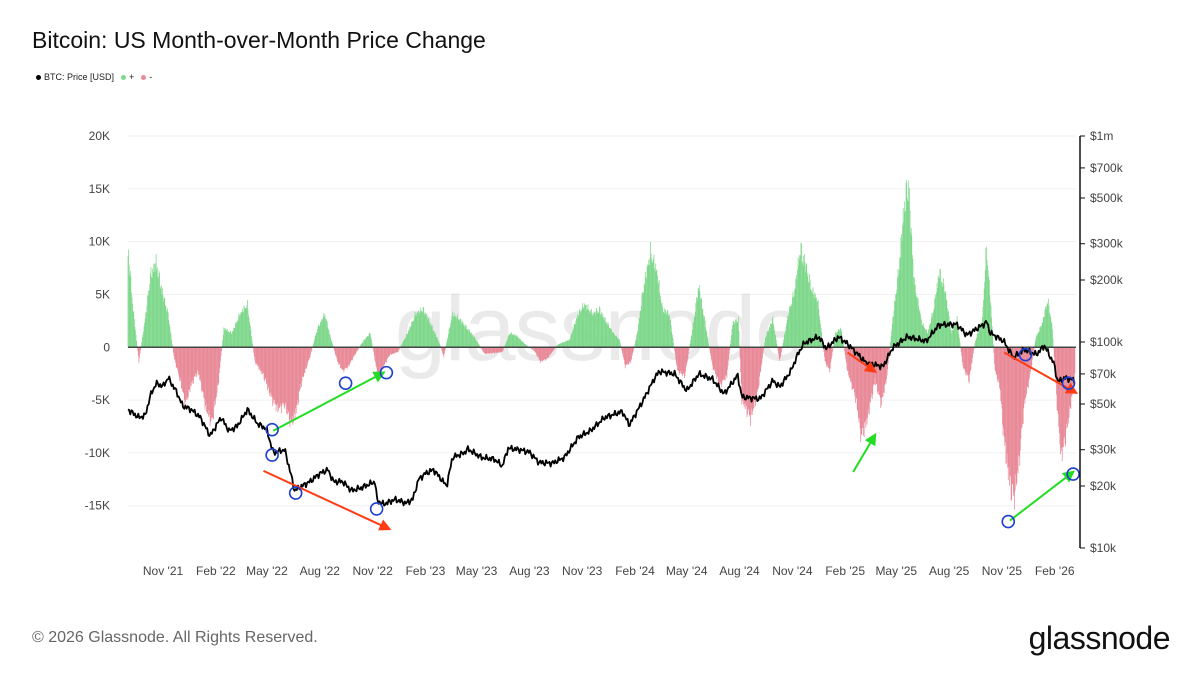 The height and width of the screenshot is (675, 1200). Describe the element at coordinates (100, 400) in the screenshot. I see `left-tick-label: -5K` at that location.